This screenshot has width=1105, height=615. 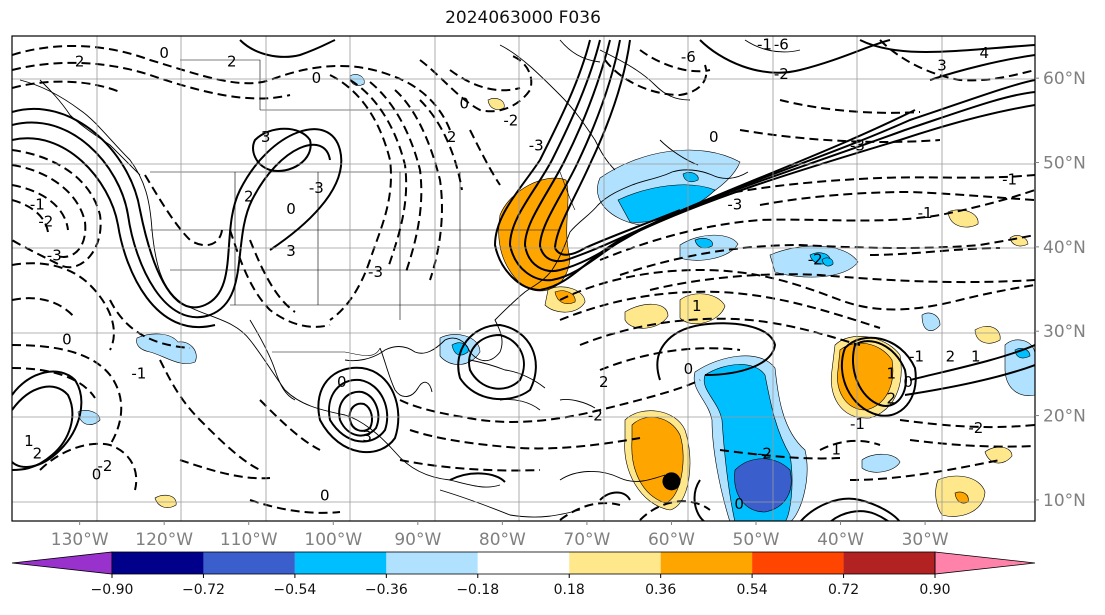 I want to click on lon-tick-label: 80°W, so click(x=502, y=540).